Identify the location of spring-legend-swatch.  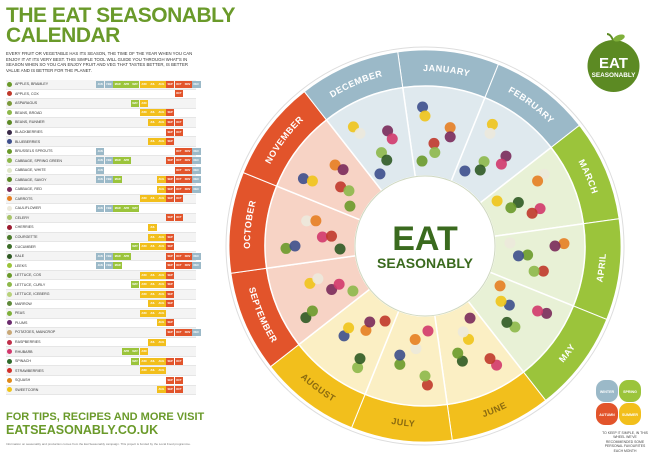
(630, 391).